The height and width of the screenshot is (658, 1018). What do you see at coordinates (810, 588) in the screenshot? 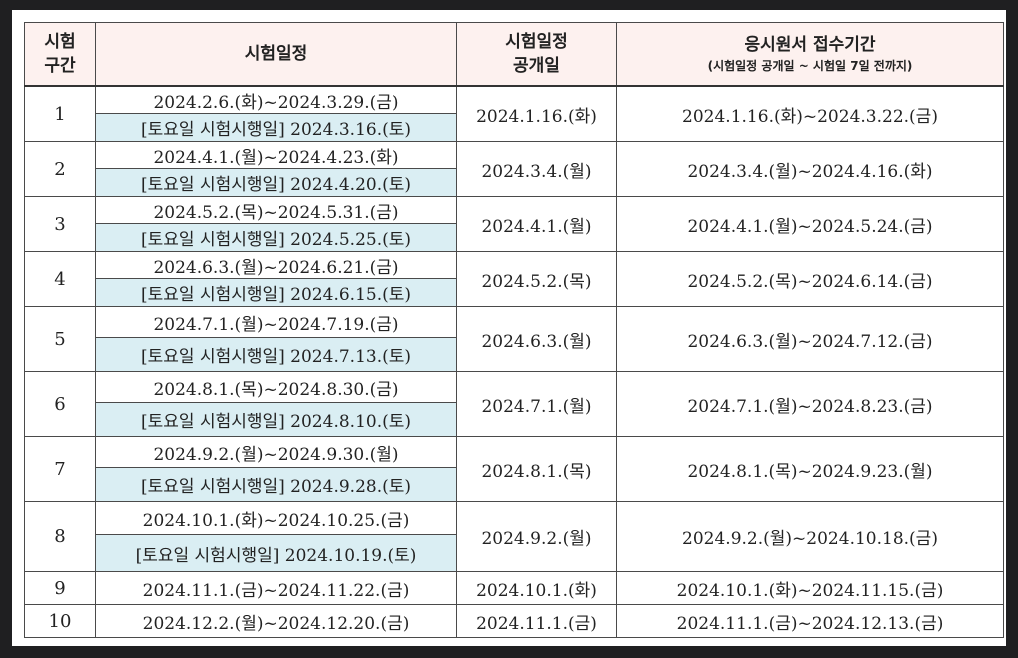
I see `application-period: 2024.10.1.(화)~2024.11.15.(금)` at bounding box center [810, 588].